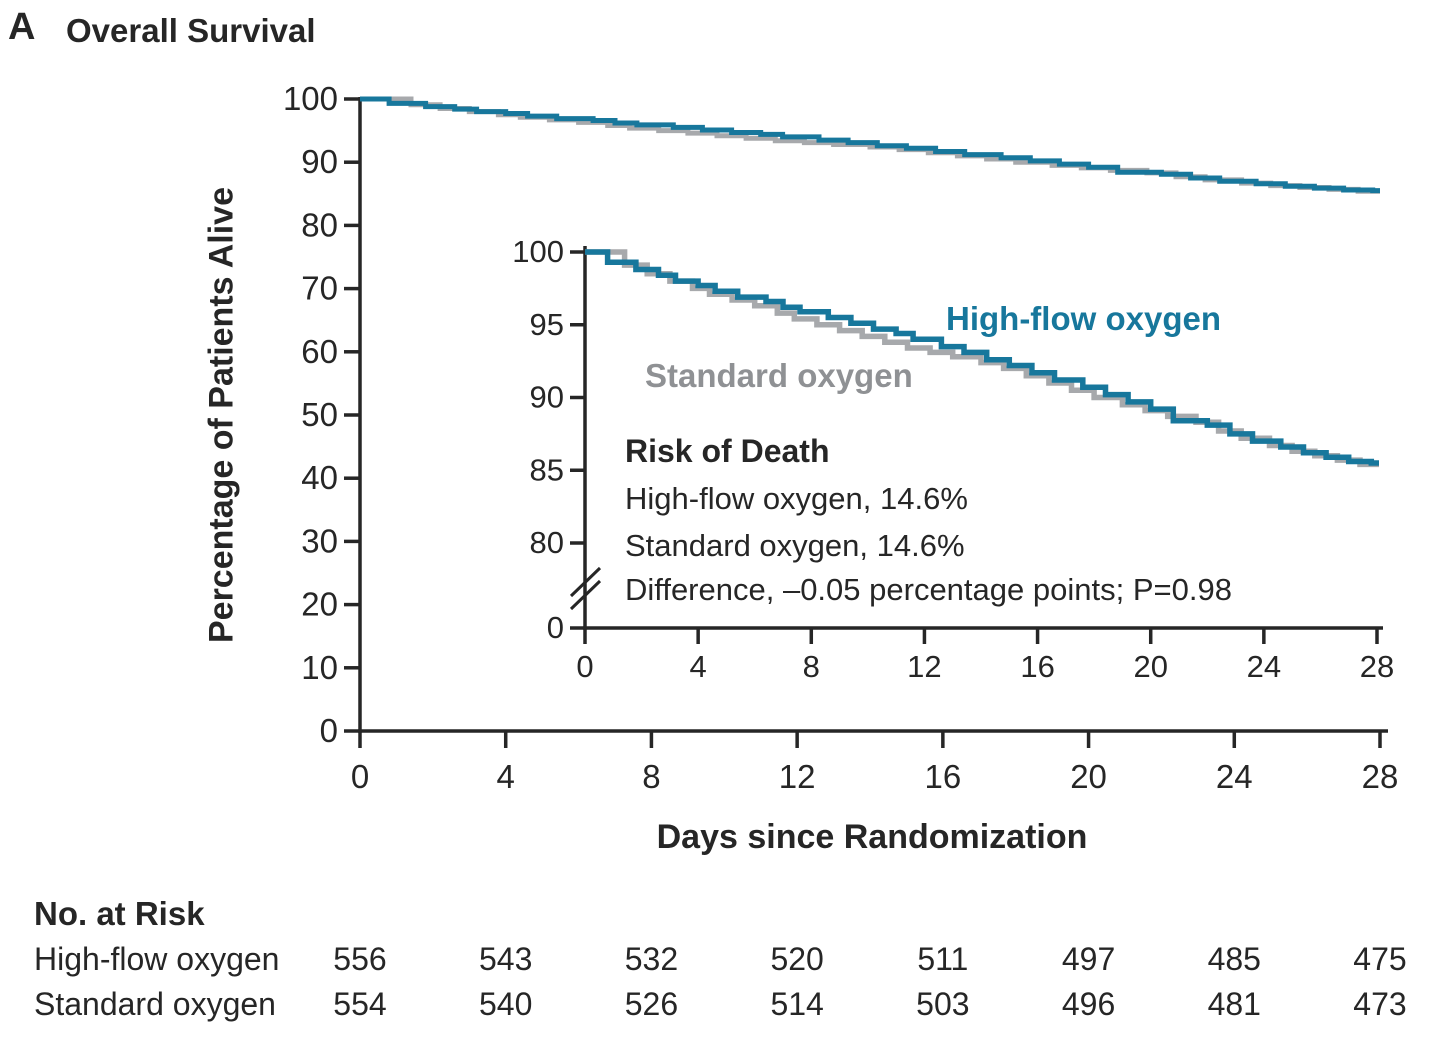 The height and width of the screenshot is (1048, 1442). I want to click on at-risk-value-high-flow-oxygen-day-24: 485, so click(1234, 959).